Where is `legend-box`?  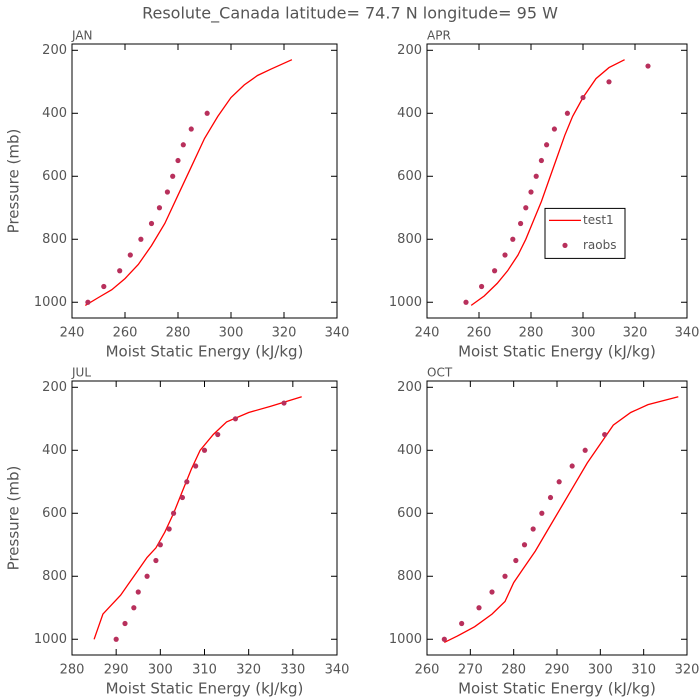
legend-box is located at coordinates (585, 233).